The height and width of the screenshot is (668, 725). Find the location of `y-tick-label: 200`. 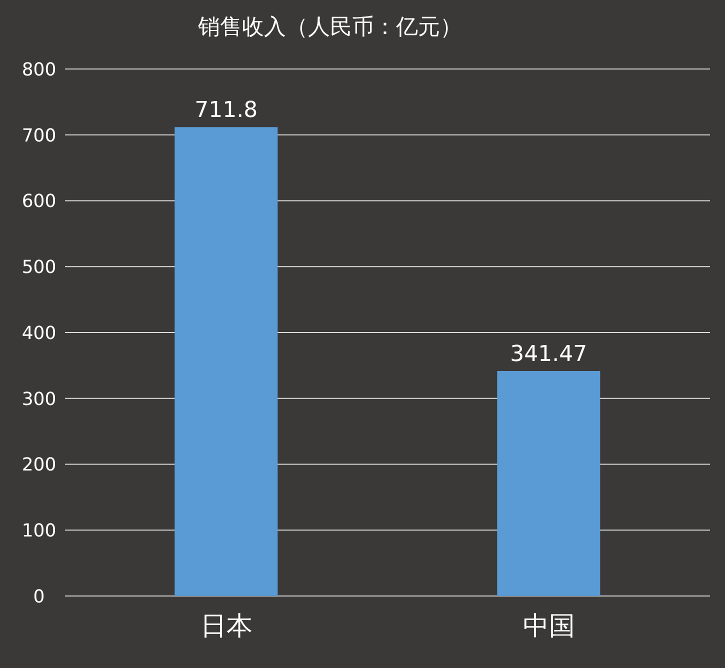

y-tick-label: 200 is located at coordinates (39, 465).